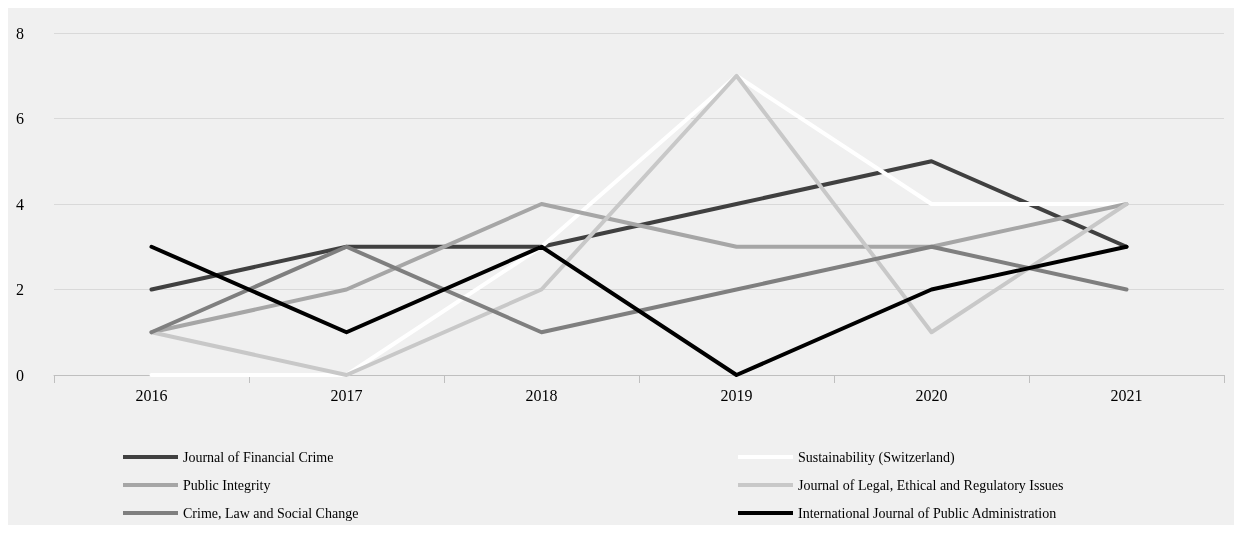 The image size is (1242, 533). I want to click on x-tick-label: 2017, so click(346, 395).